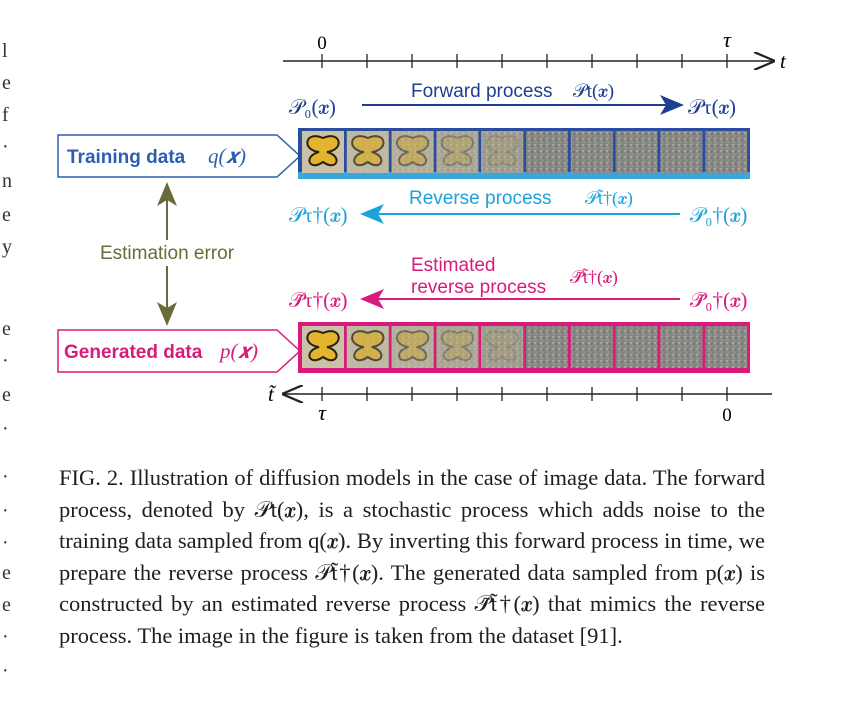  What do you see at coordinates (480, 198) in the screenshot?
I see `reverse-process-title: Reverse process` at bounding box center [480, 198].